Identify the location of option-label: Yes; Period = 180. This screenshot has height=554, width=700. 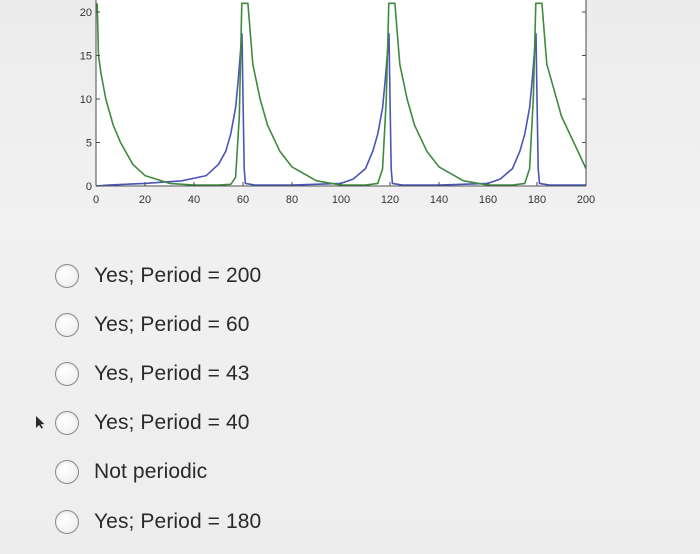
(178, 521).